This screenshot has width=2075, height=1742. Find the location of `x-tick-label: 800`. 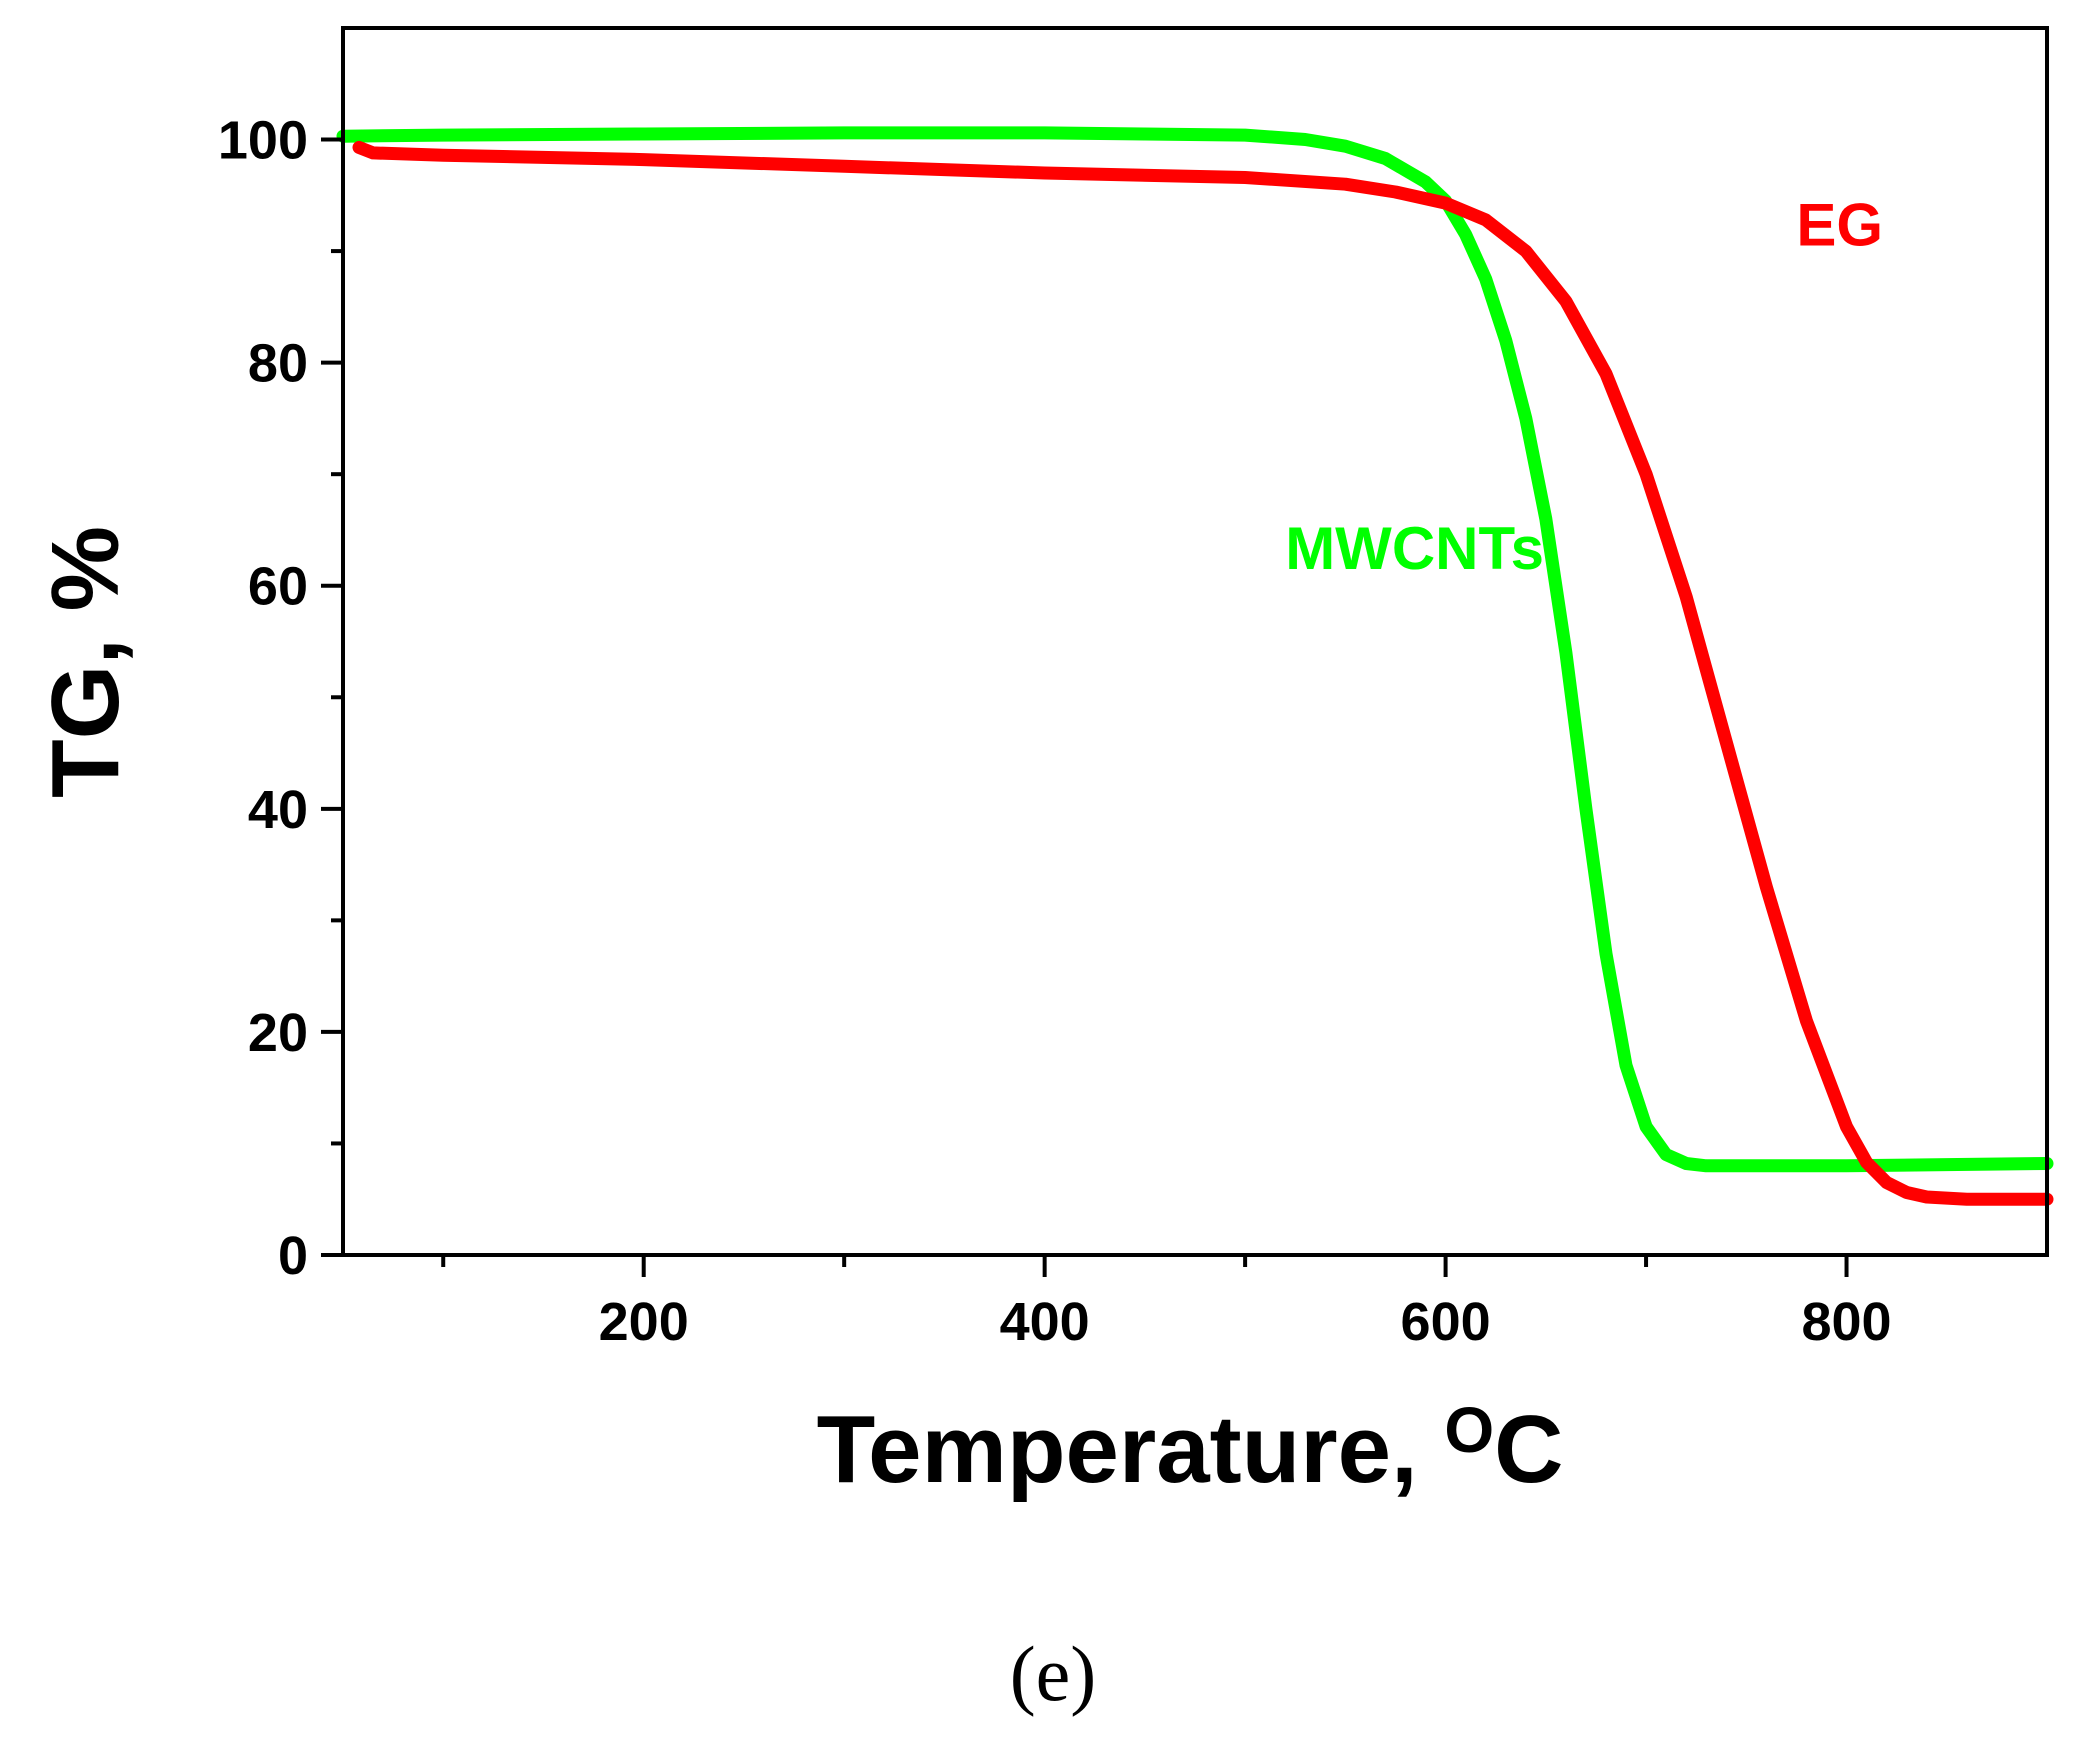

x-tick-label: 800 is located at coordinates (1846, 1322).